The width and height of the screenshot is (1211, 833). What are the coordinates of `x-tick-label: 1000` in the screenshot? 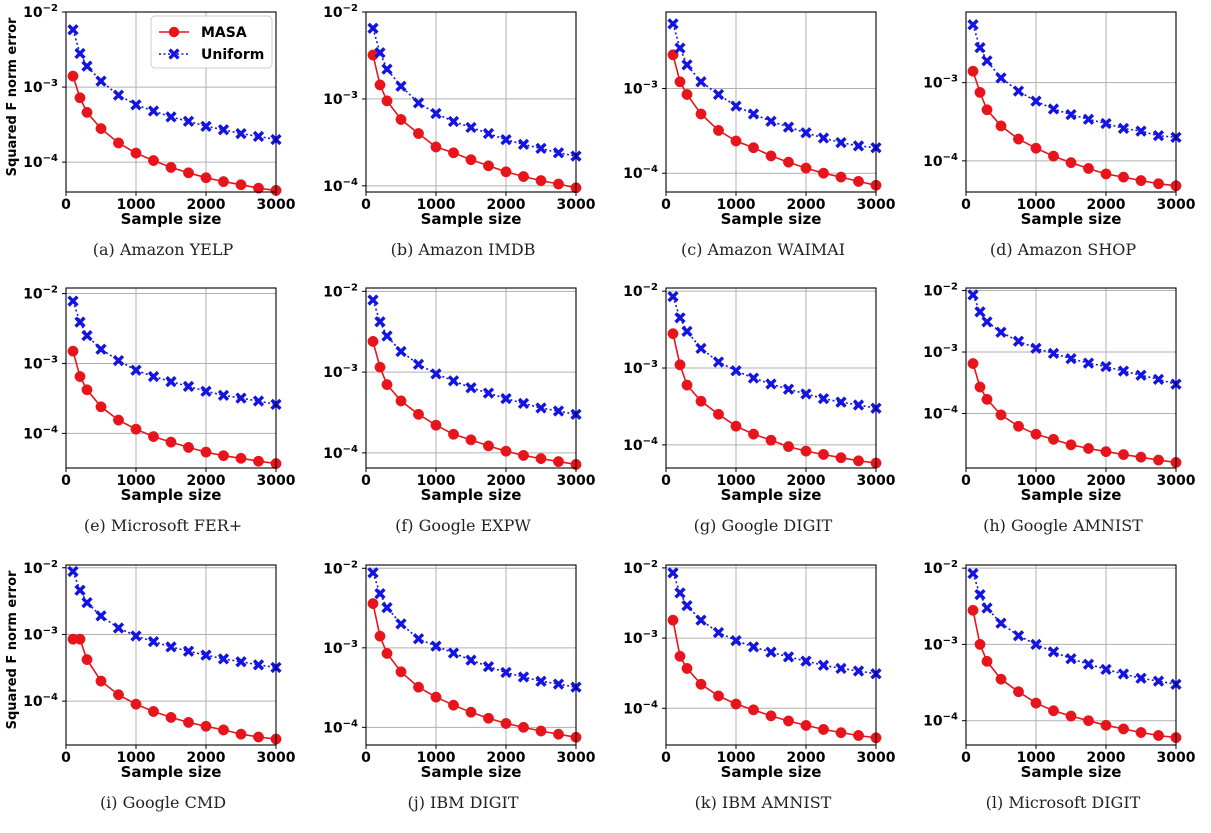 It's located at (1036, 205).